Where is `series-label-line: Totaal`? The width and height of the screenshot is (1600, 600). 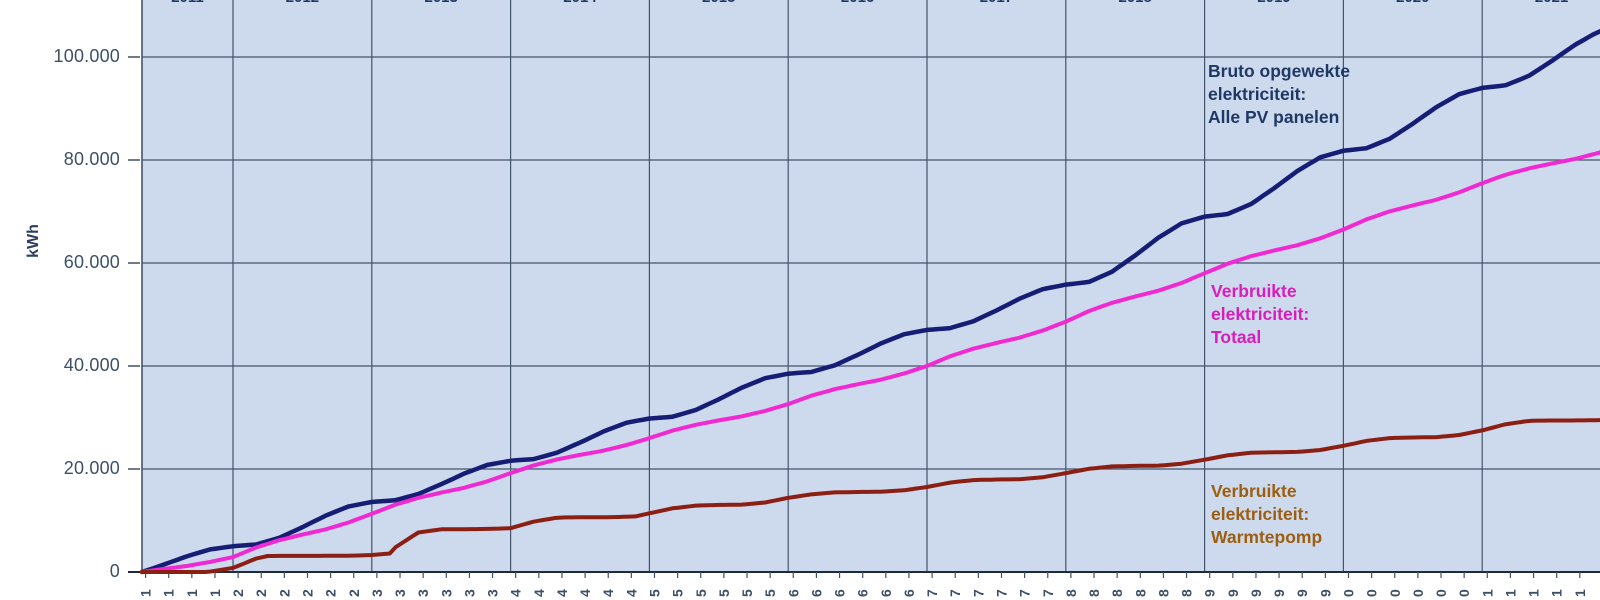 series-label-line: Totaal is located at coordinates (1236, 337).